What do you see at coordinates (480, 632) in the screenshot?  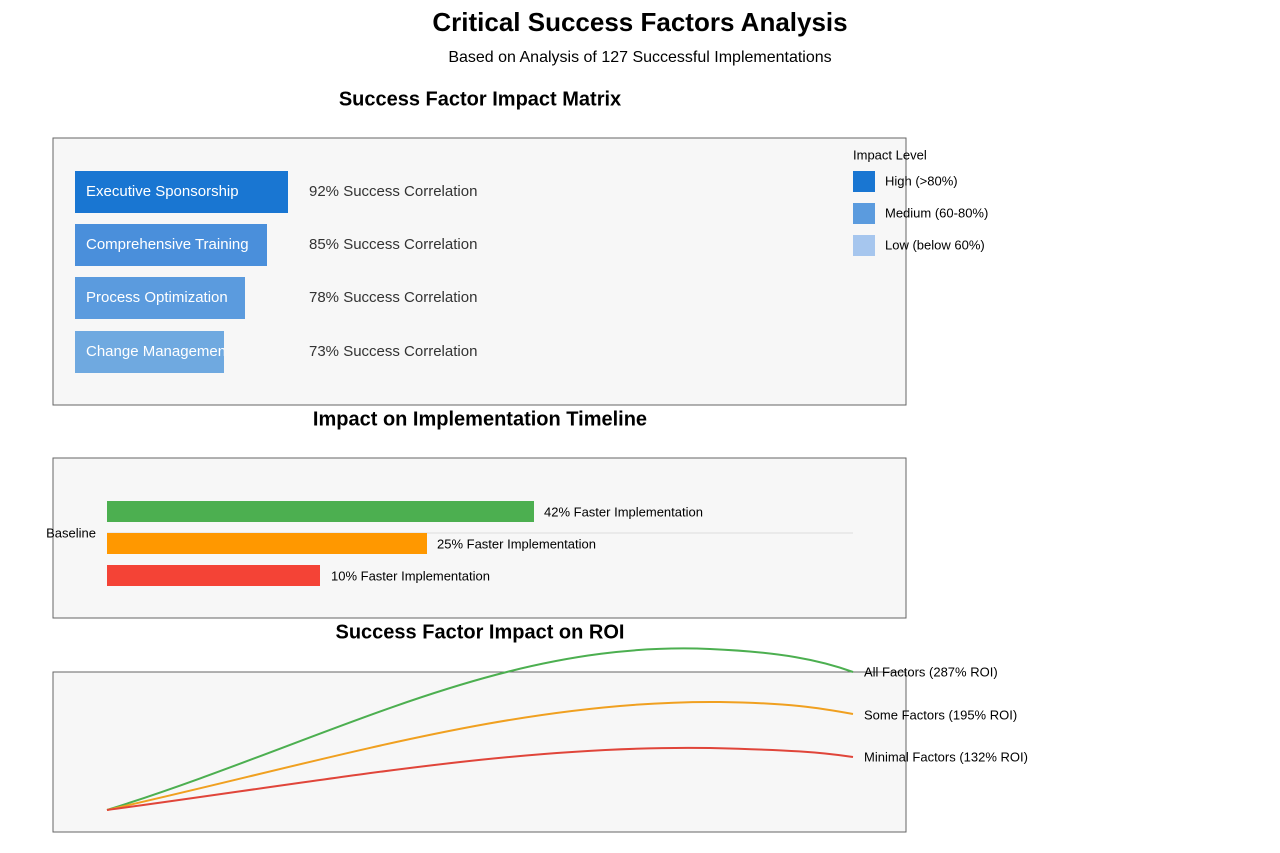 I see `section-title: Success Factor Impact on ROI` at bounding box center [480, 632].